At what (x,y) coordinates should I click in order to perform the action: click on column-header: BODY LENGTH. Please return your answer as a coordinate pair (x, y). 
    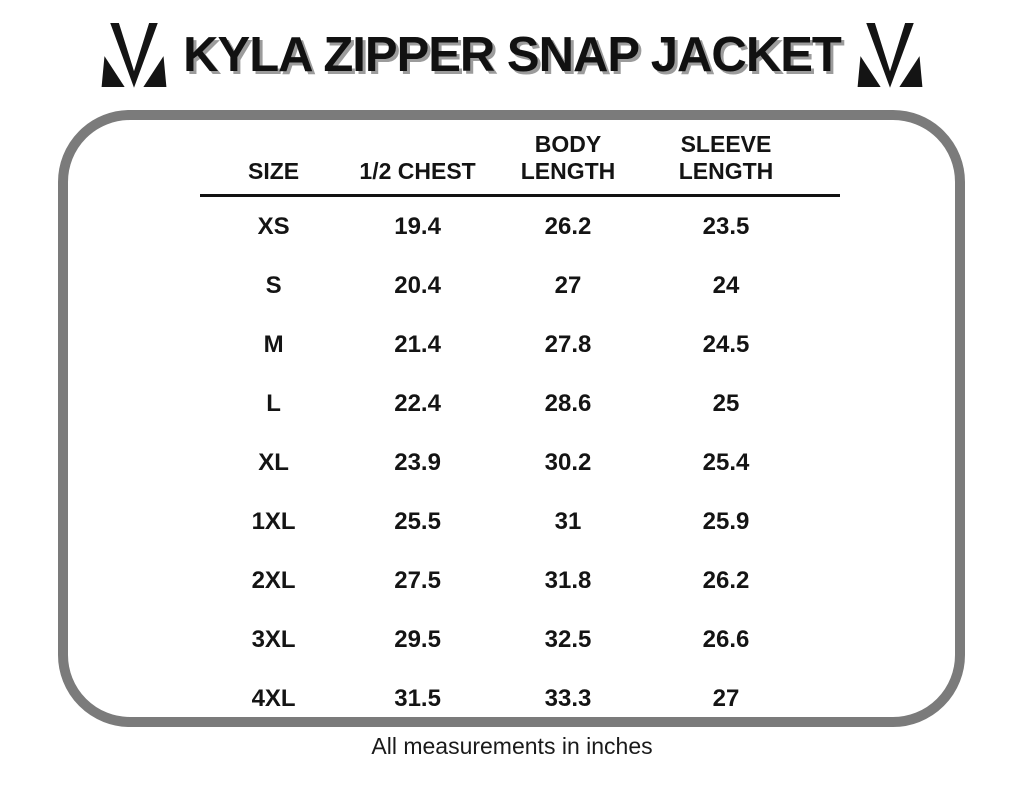
    Looking at the image, I should click on (568, 157).